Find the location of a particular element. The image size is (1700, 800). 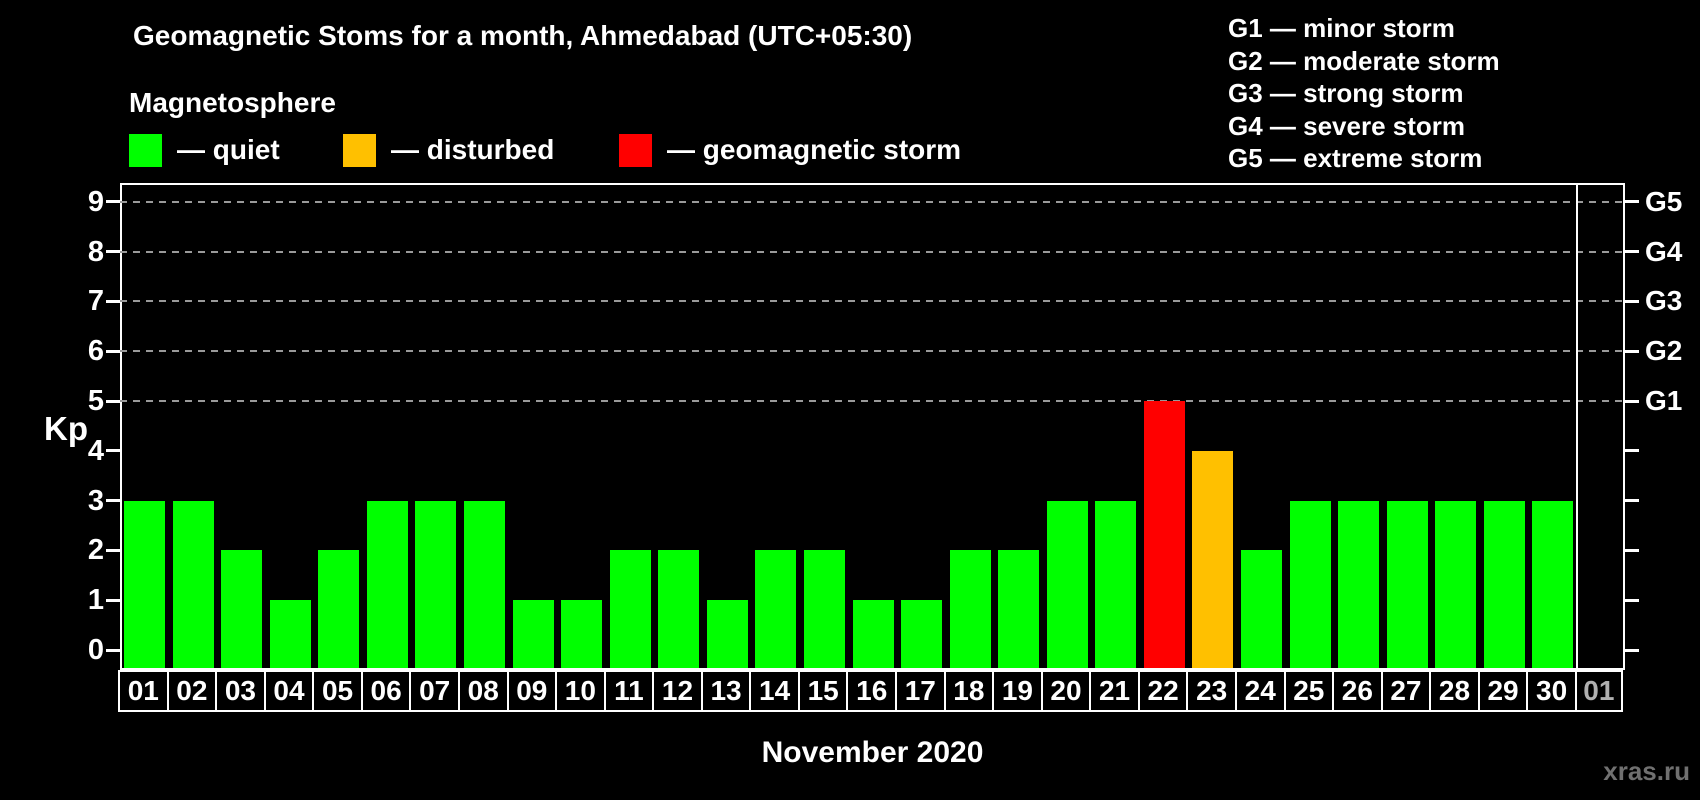

day-label-04: 04 is located at coordinates (289, 691).